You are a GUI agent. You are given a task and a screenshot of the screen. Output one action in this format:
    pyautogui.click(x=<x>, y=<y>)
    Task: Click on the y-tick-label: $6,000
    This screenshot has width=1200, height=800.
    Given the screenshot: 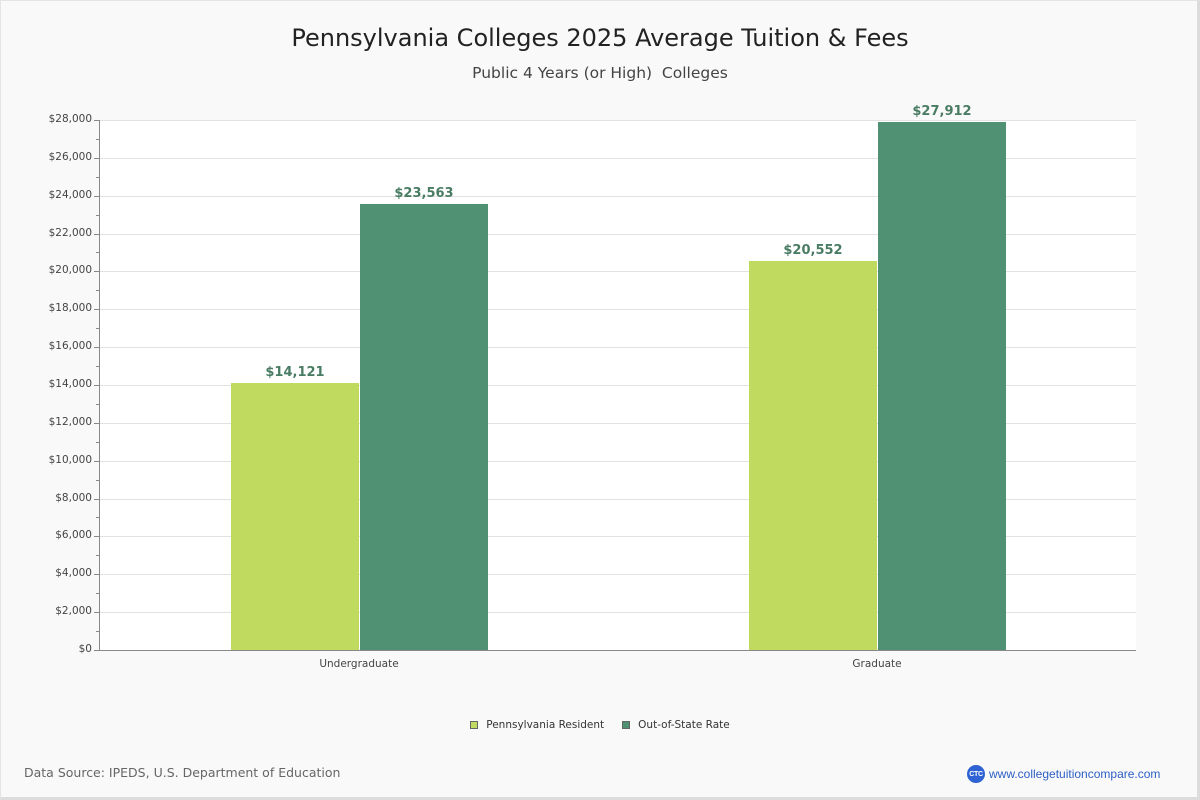 What is the action you would take?
    pyautogui.click(x=73, y=535)
    